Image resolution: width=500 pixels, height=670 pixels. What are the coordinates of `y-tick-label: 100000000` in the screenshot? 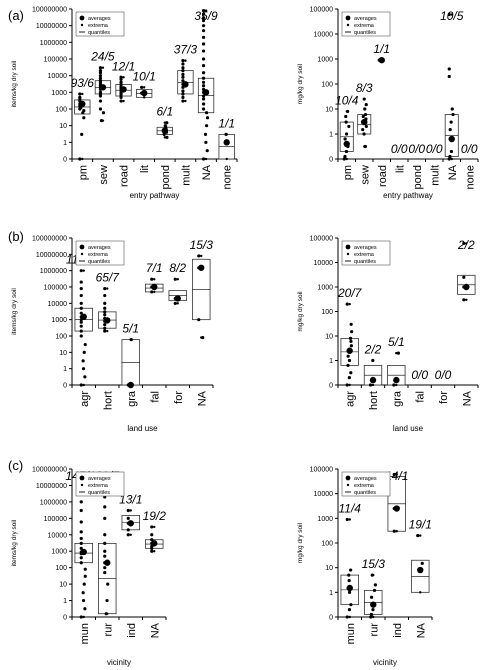 It's located at (49, 239).